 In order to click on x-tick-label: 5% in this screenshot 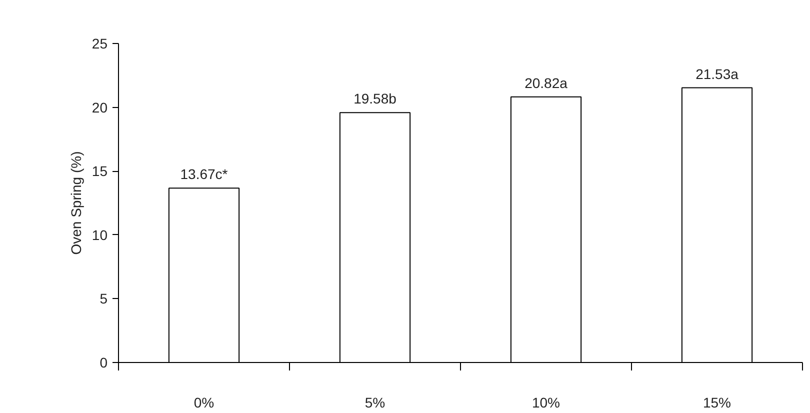, I will do `click(375, 402)`.